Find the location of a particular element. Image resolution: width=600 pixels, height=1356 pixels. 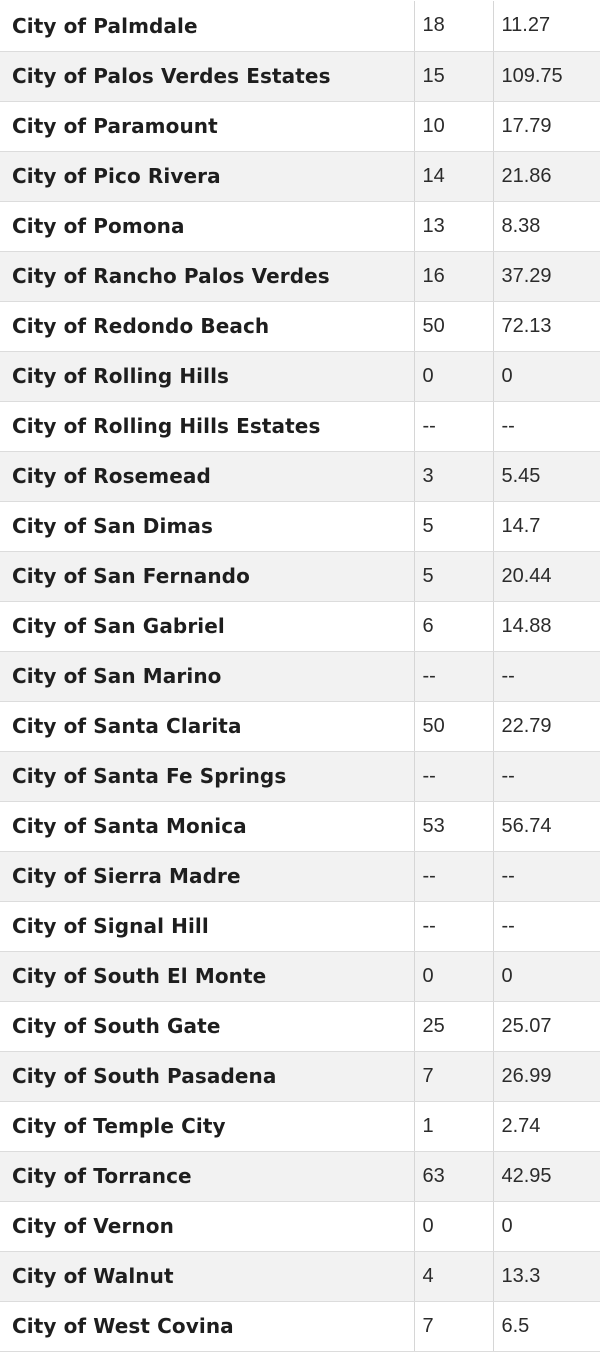

table-row: City of Rancho Palos Verdes 16 37.29 is located at coordinates (300, 276).